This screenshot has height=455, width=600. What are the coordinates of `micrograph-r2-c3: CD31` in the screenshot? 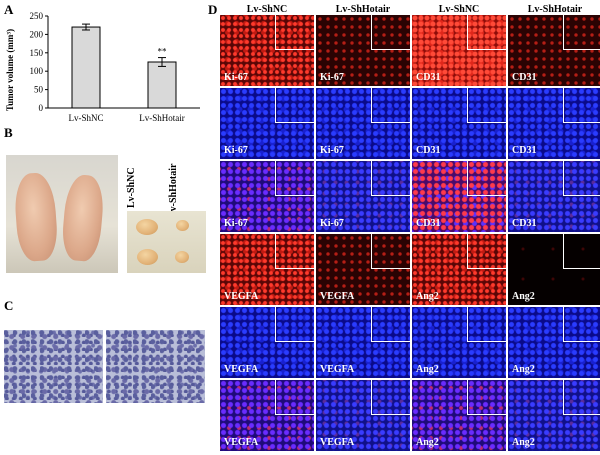 It's located at (554, 196).